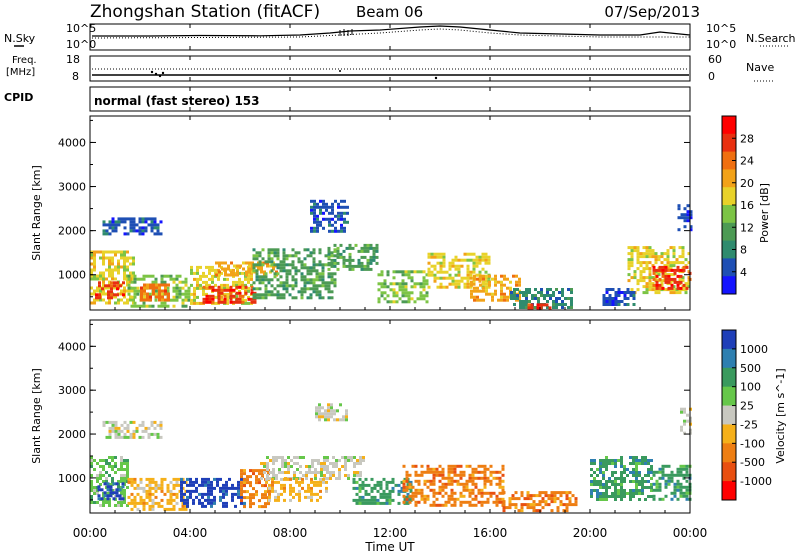 The height and width of the screenshot is (554, 800). I want to click on x-tick-label: 16:00, so click(490, 533).